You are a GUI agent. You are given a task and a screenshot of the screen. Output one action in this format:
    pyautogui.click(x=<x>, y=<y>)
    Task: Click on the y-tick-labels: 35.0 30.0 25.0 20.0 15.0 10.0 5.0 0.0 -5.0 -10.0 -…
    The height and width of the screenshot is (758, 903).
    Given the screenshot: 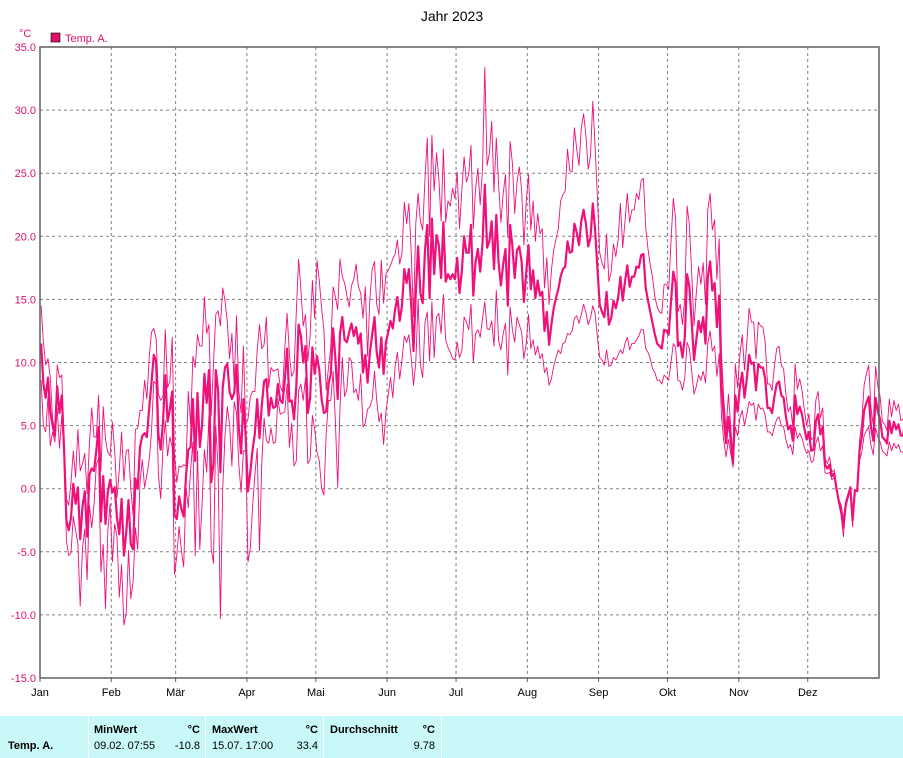 What is the action you would take?
    pyautogui.click(x=23, y=363)
    